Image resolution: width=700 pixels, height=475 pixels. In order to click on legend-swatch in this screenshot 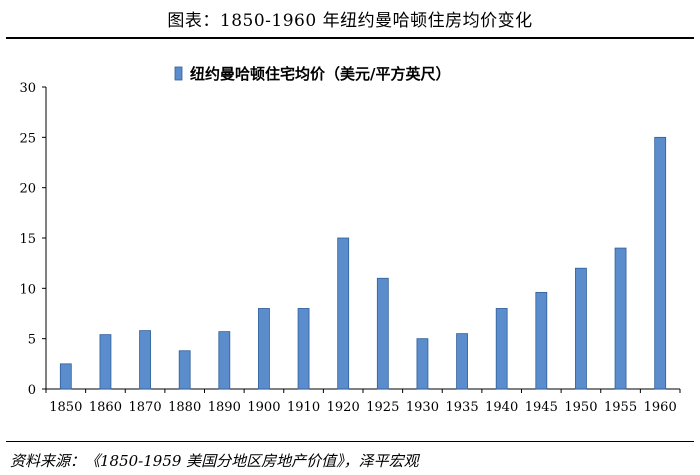, I will do `click(178, 73)`.